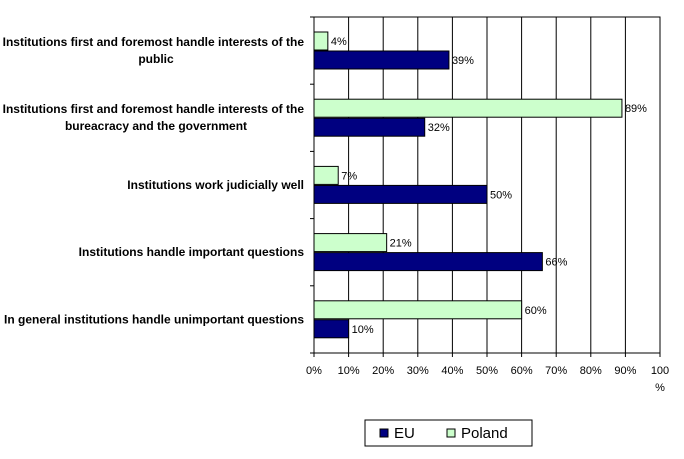 Image resolution: width=684 pixels, height=459 pixels. What do you see at coordinates (451, 433) in the screenshot?
I see `legend-swatch-poland` at bounding box center [451, 433].